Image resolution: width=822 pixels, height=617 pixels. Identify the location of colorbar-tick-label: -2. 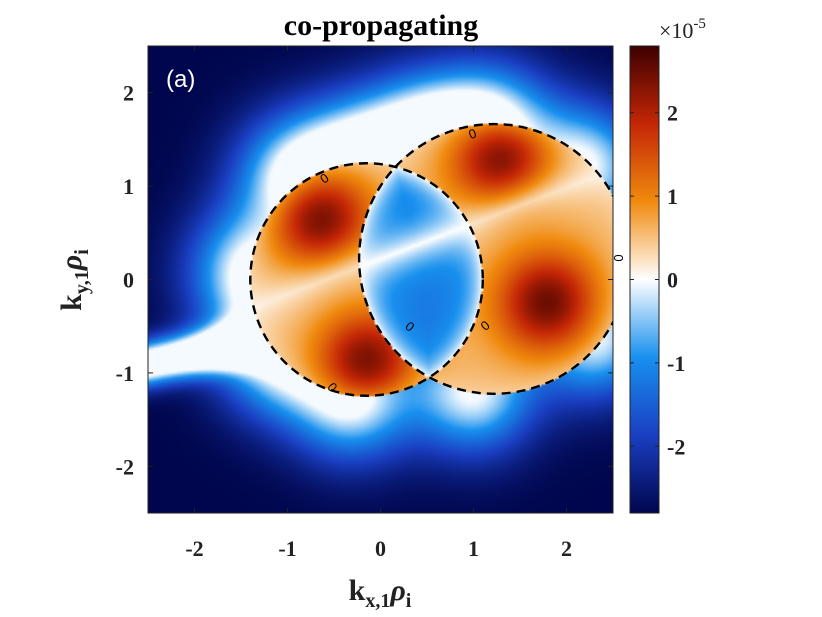
(676, 446).